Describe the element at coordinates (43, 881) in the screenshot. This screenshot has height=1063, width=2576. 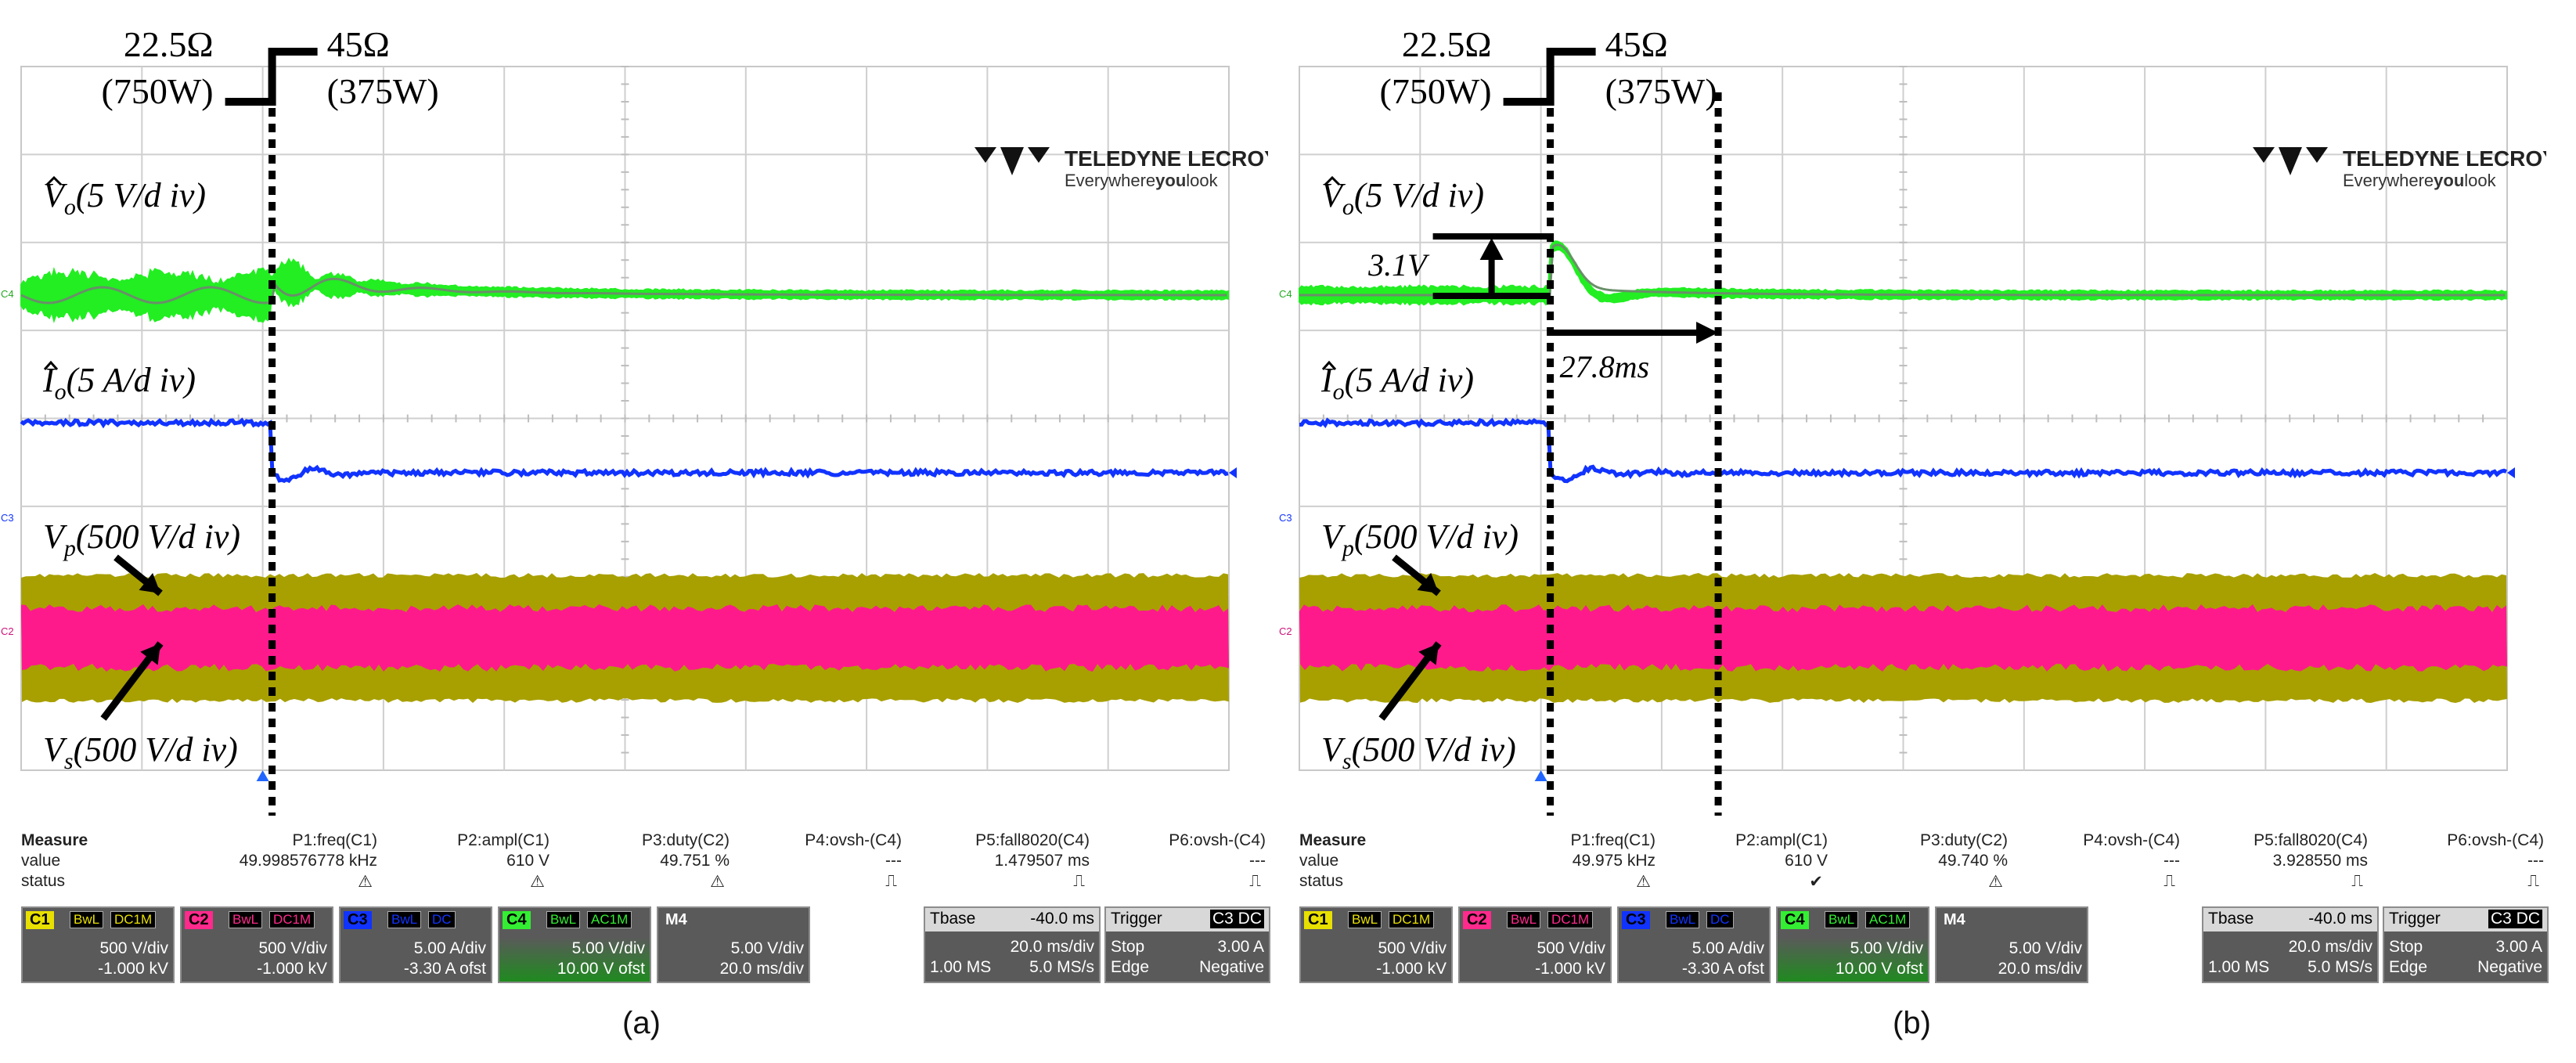
I see `measure-row-label: status` at that location.